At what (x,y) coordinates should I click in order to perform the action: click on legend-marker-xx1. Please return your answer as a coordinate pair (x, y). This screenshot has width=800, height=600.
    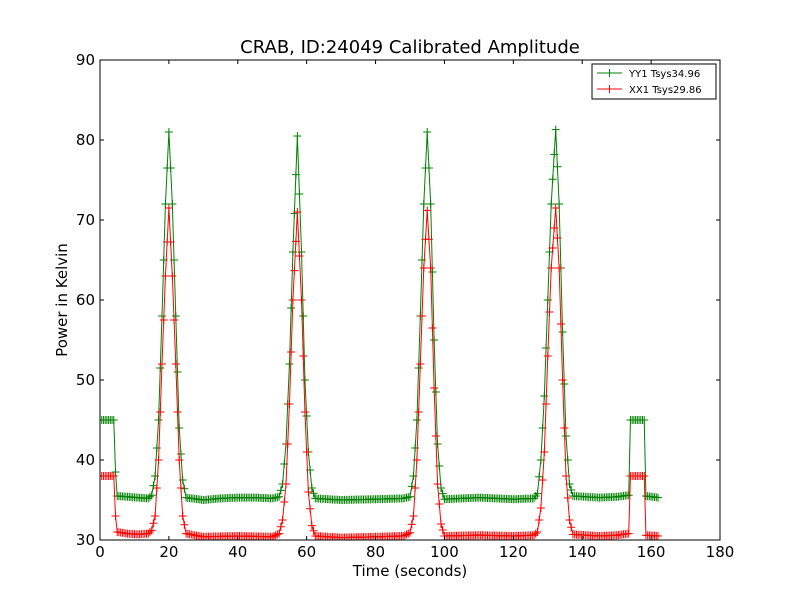
    Looking at the image, I should click on (609, 89).